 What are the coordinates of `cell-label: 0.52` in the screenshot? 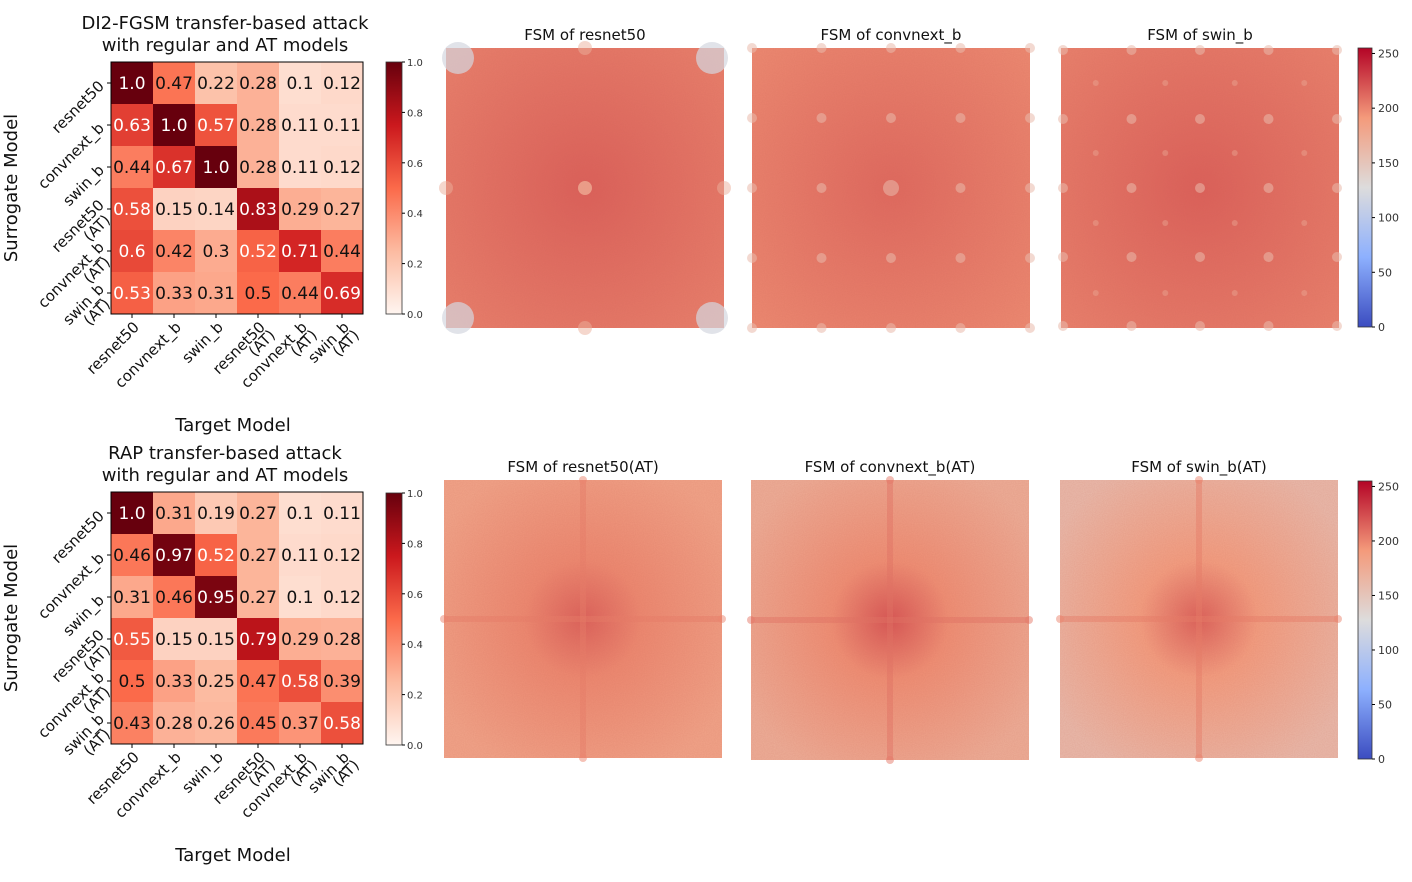 It's located at (216, 556).